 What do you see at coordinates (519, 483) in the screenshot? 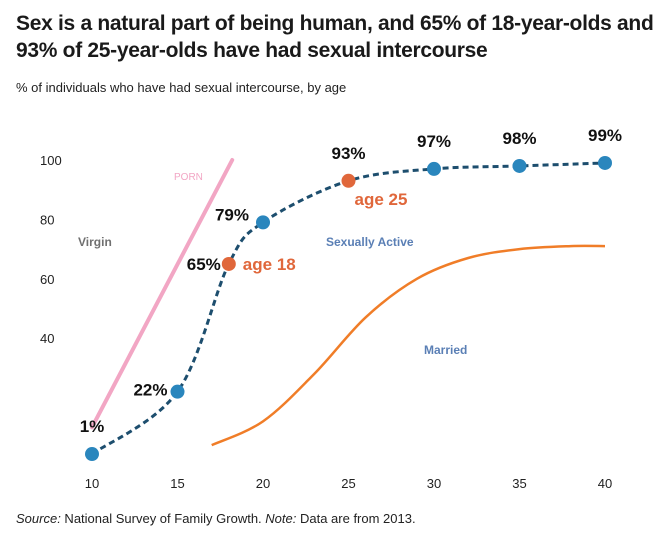
I see `x-tick-label: 35` at bounding box center [519, 483].